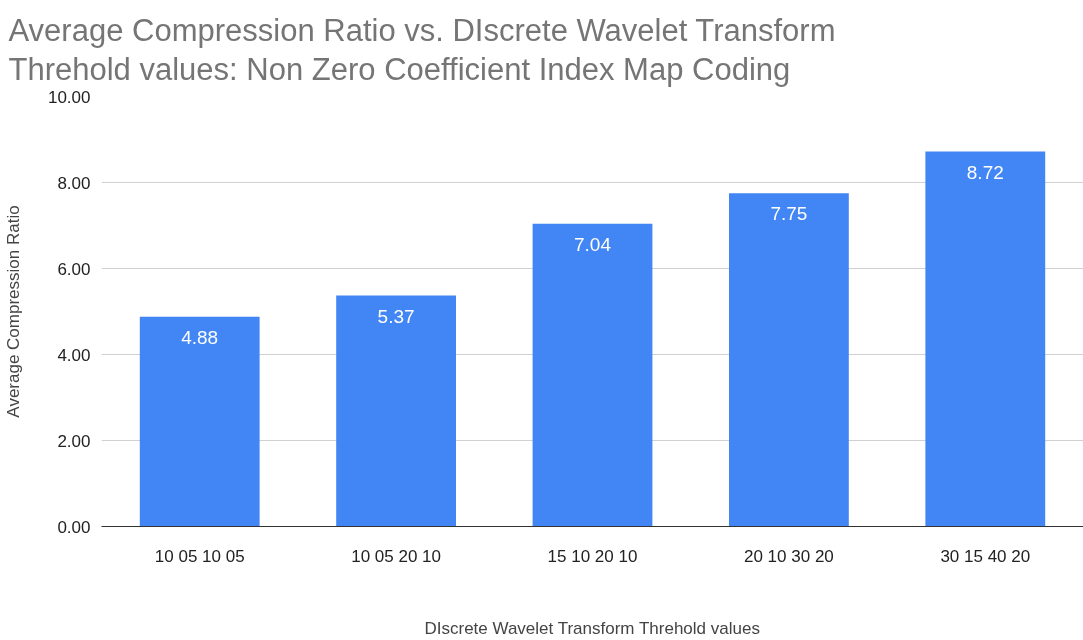 This screenshot has width=1083, height=640. What do you see at coordinates (69, 97) in the screenshot?
I see `y-tick-label: 10.00` at bounding box center [69, 97].